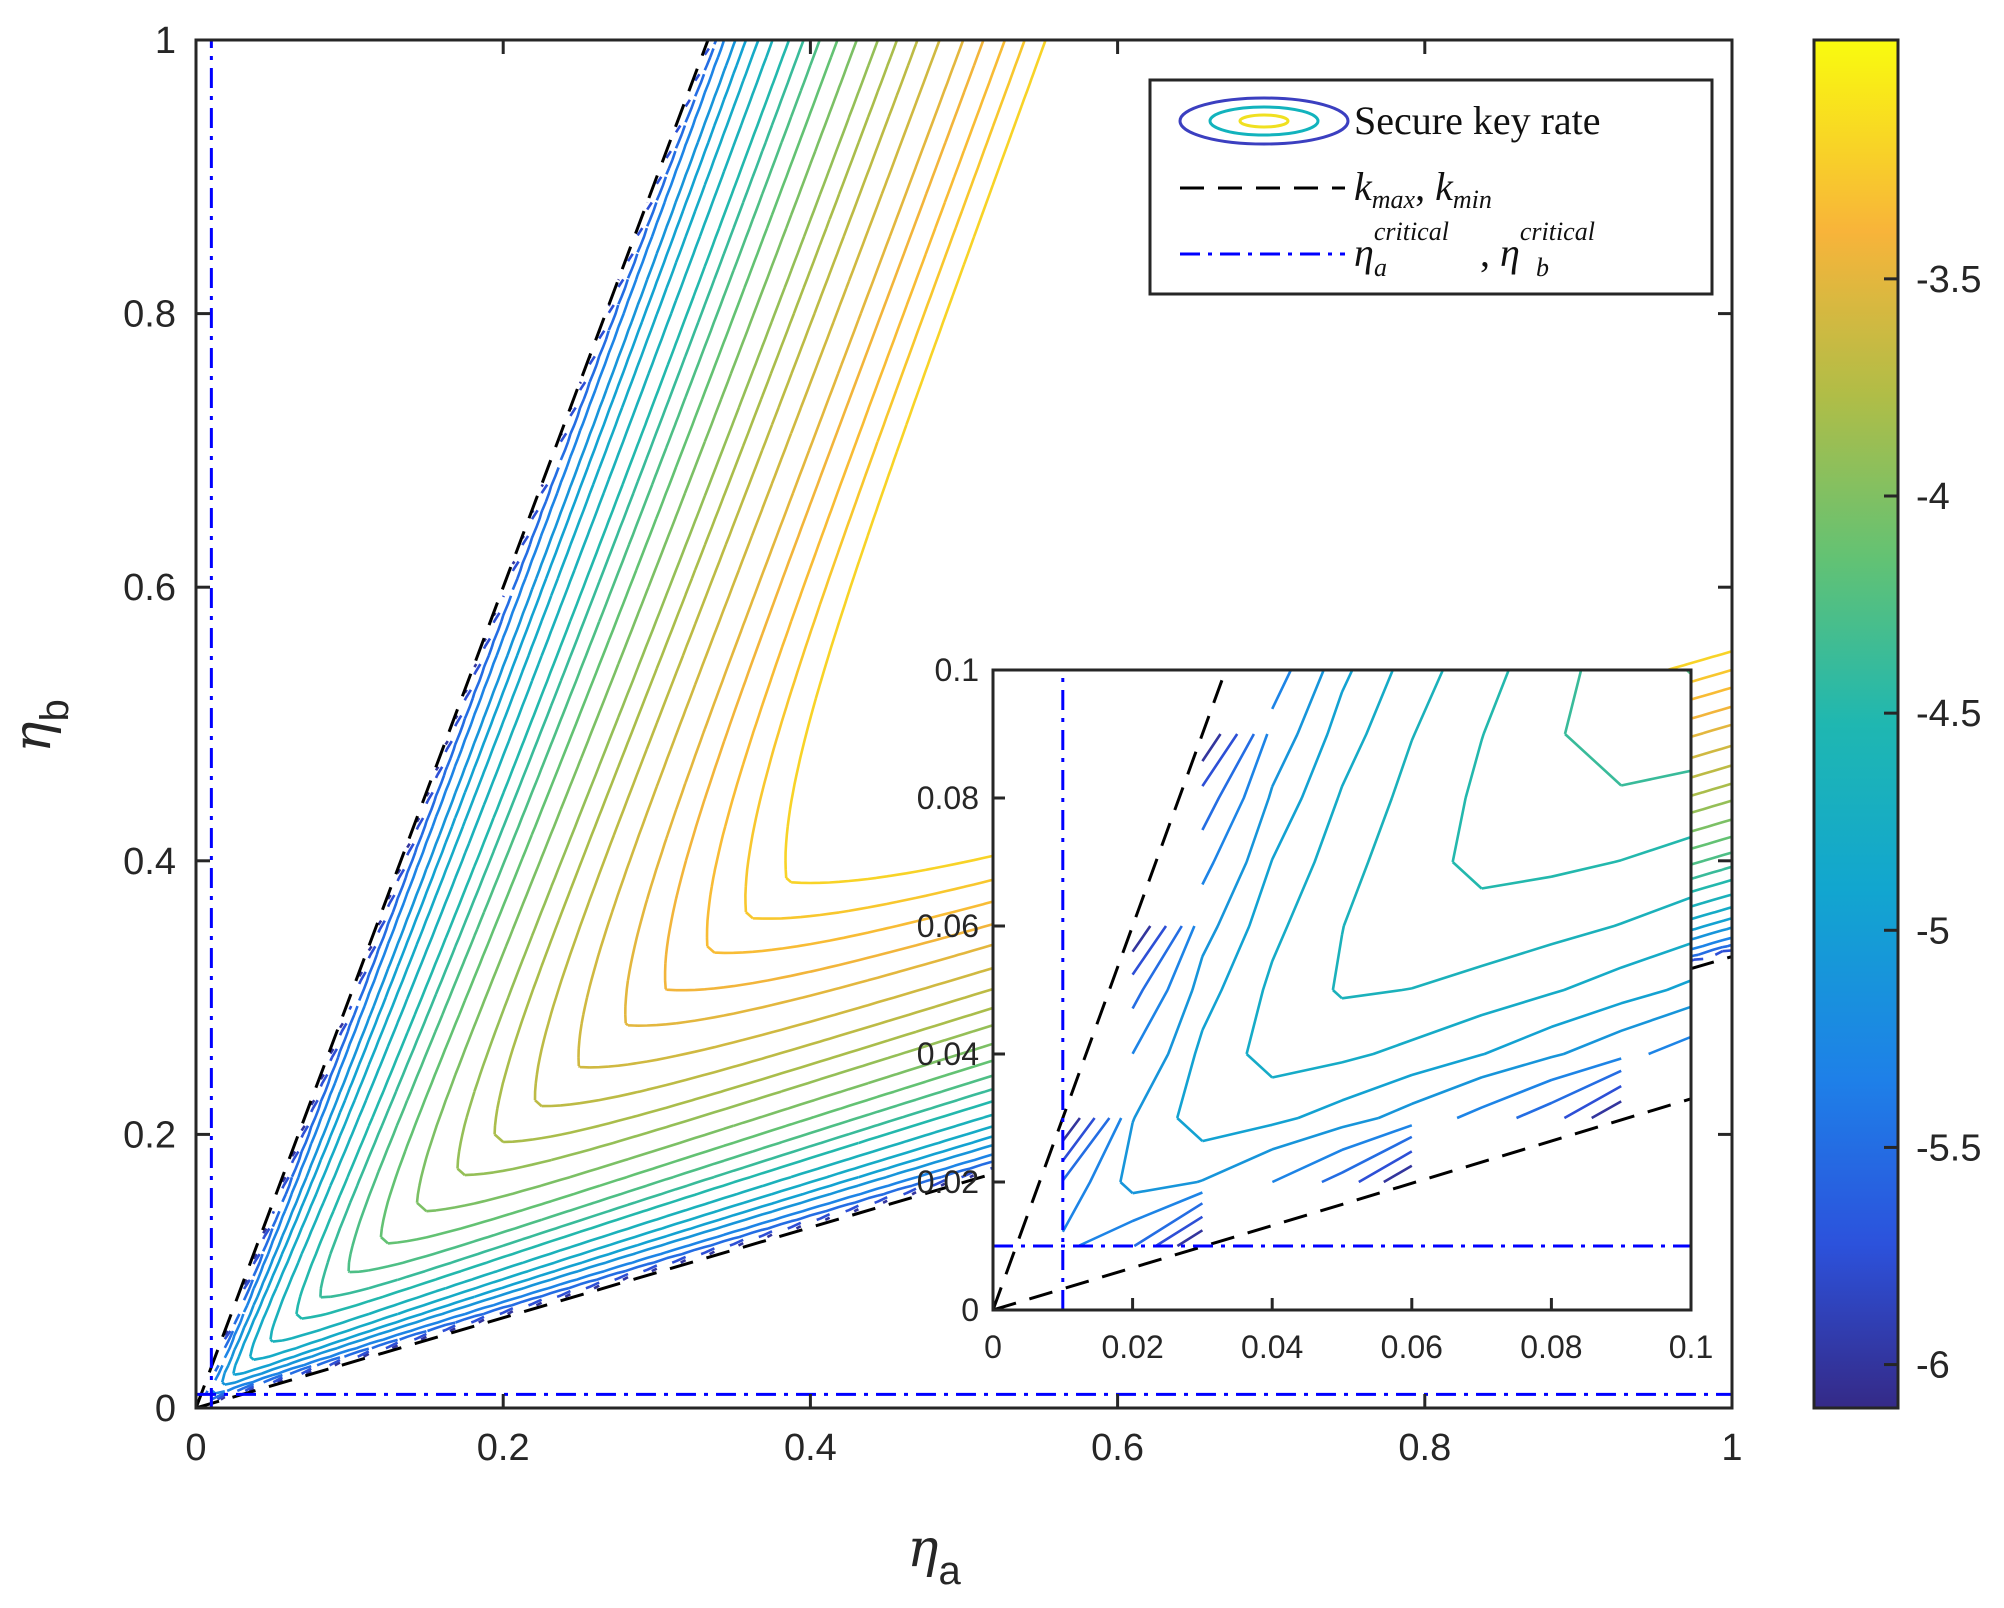 This screenshot has width=2004, height=1608. Describe the element at coordinates (149, 1135) in the screenshot. I see `y-tick-label-1: 0.2` at that location.